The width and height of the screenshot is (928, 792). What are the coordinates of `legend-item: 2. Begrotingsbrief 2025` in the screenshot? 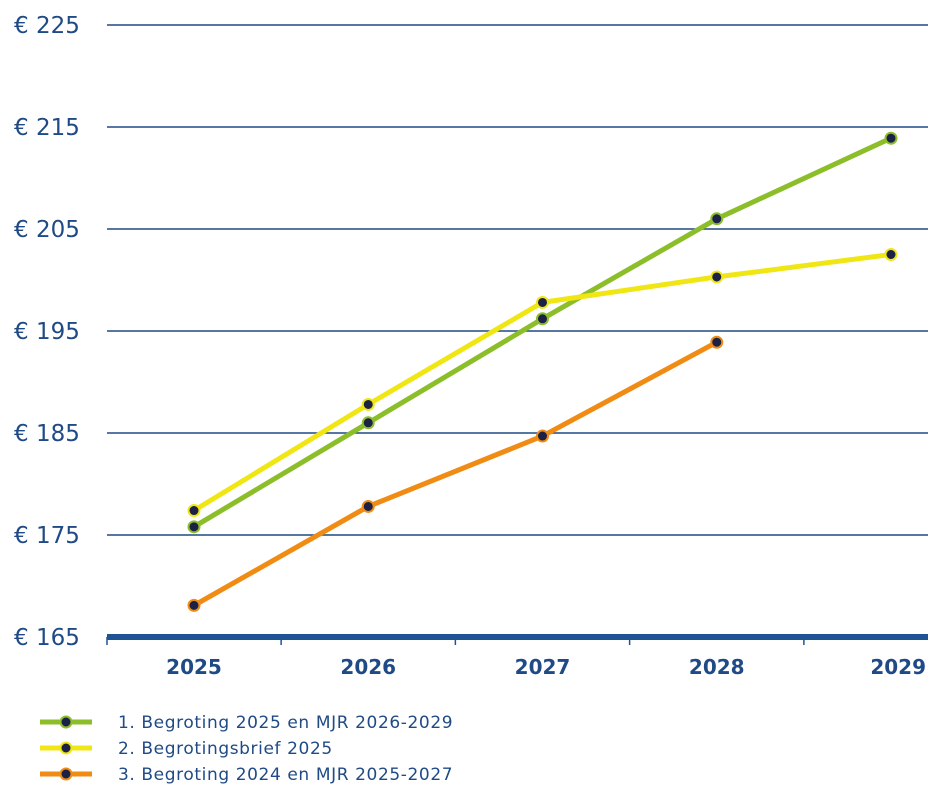 It's located at (186, 749).